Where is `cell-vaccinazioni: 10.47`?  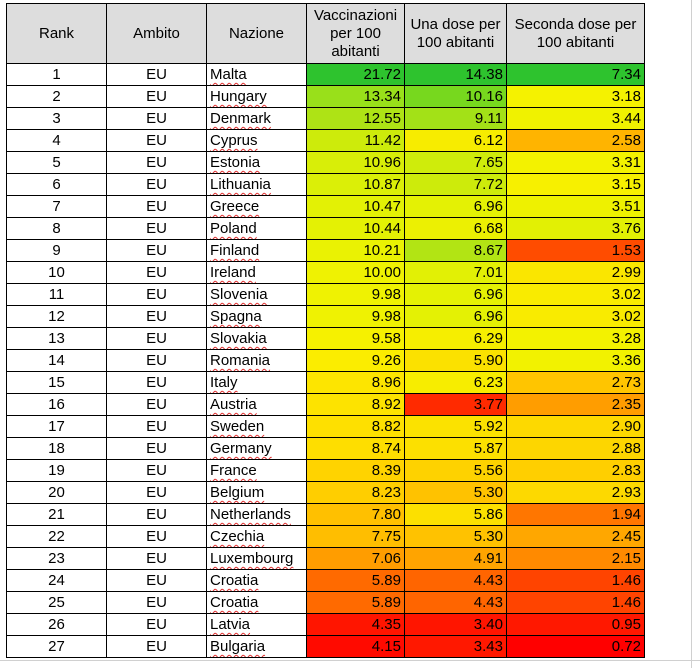 cell-vaccinazioni: 10.47 is located at coordinates (355, 206).